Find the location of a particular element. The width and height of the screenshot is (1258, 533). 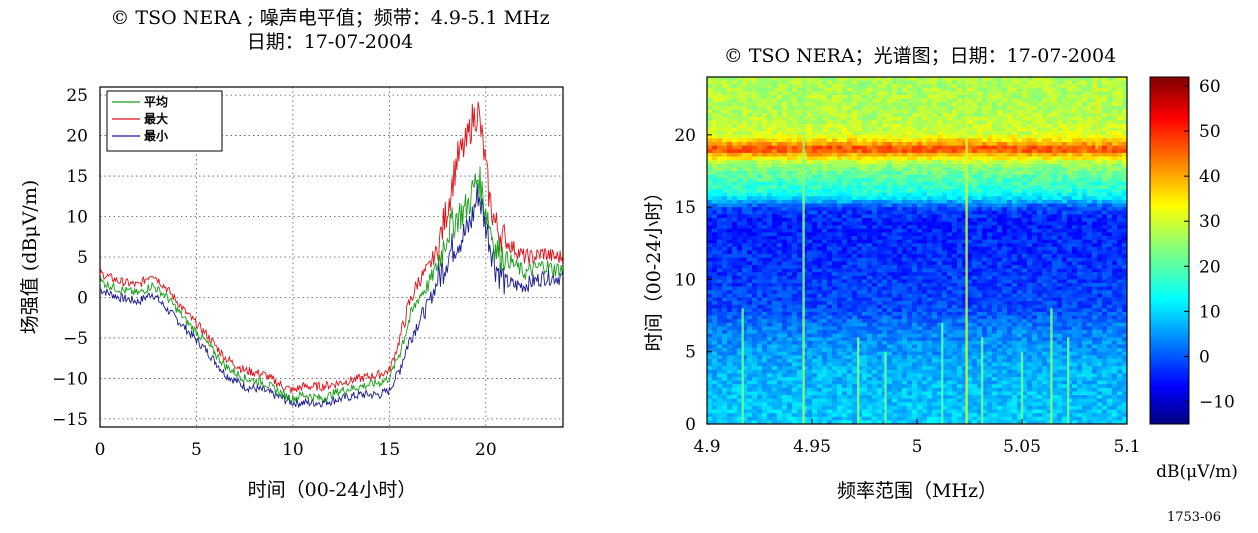

left-x-tick-label: 5 is located at coordinates (196, 450).